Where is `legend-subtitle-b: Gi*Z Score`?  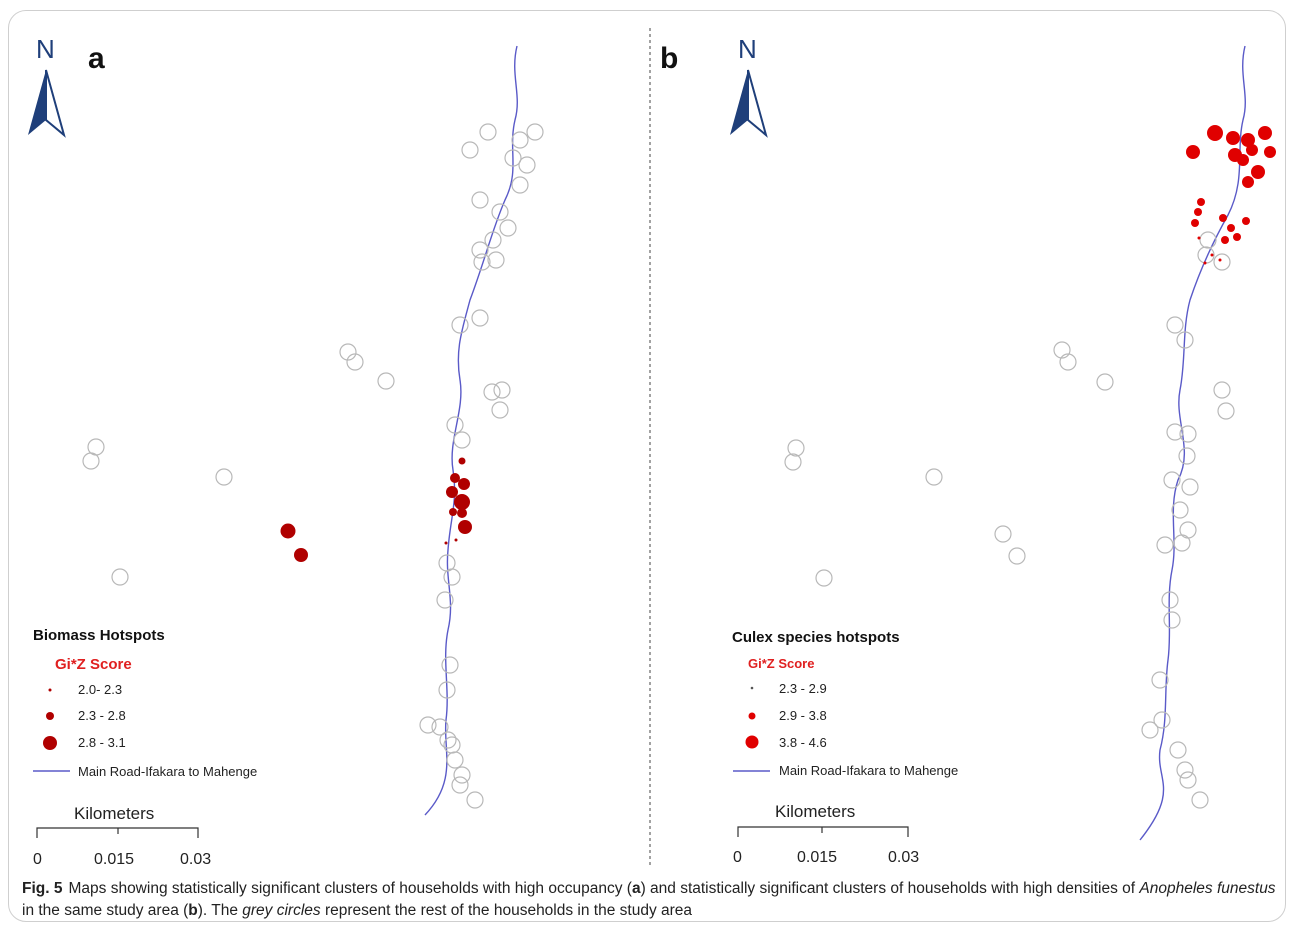 legend-subtitle-b: Gi*Z Score is located at coordinates (781, 663).